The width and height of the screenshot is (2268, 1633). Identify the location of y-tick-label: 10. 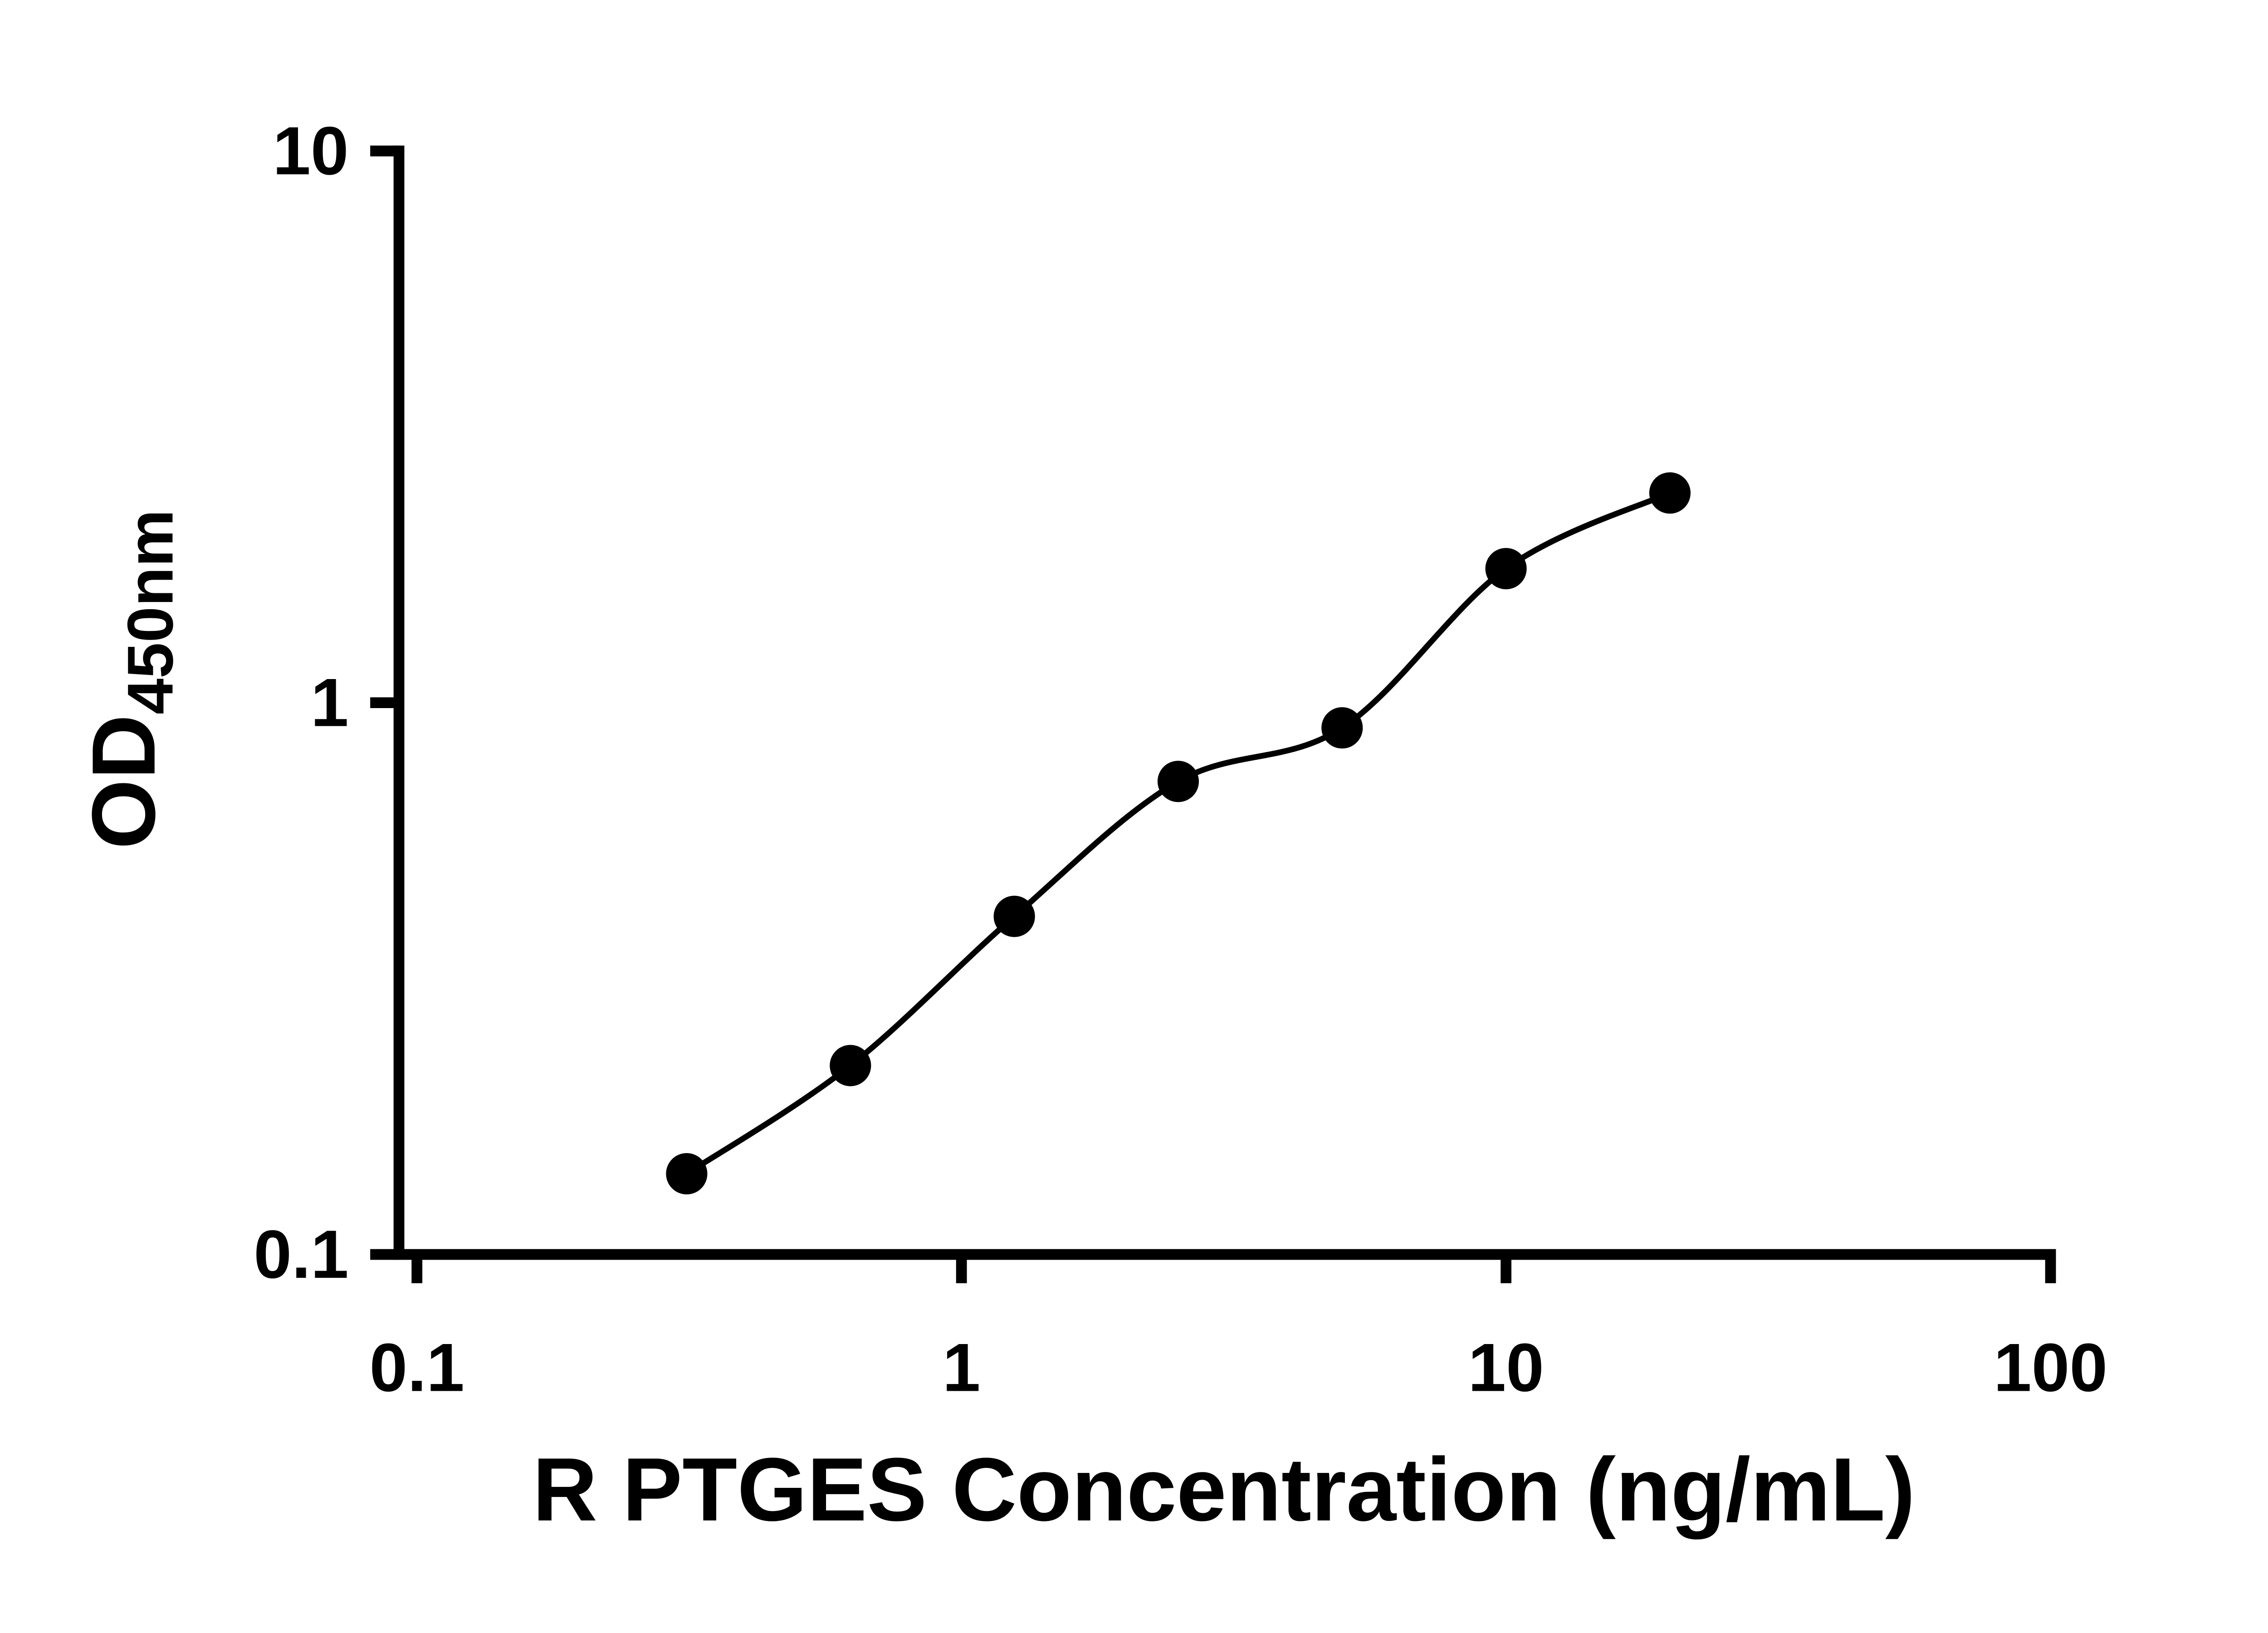
(311, 150).